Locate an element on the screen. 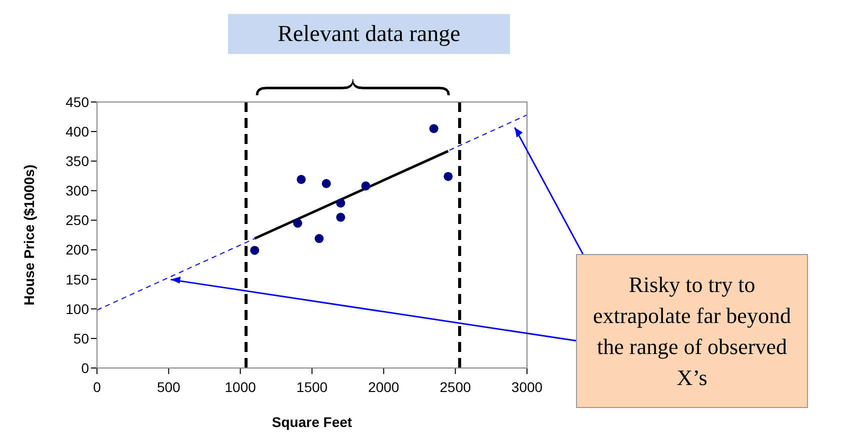 Image resolution: width=843 pixels, height=435 pixels. x-tick-label: 1000 is located at coordinates (240, 386).